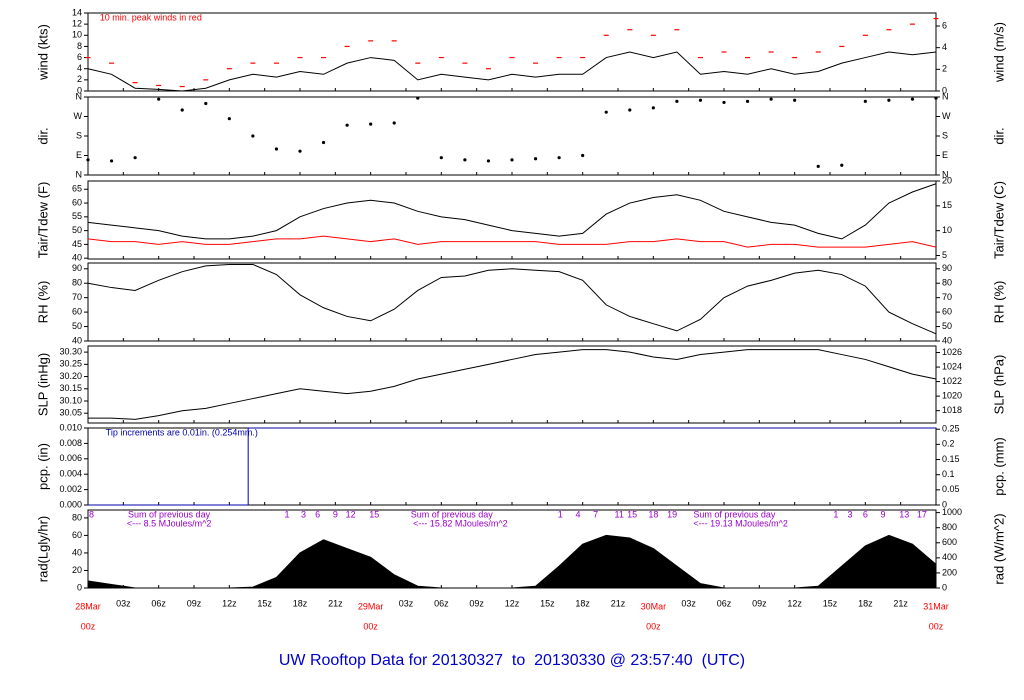  I want to click on y2-tick-label: 70, so click(947, 297).